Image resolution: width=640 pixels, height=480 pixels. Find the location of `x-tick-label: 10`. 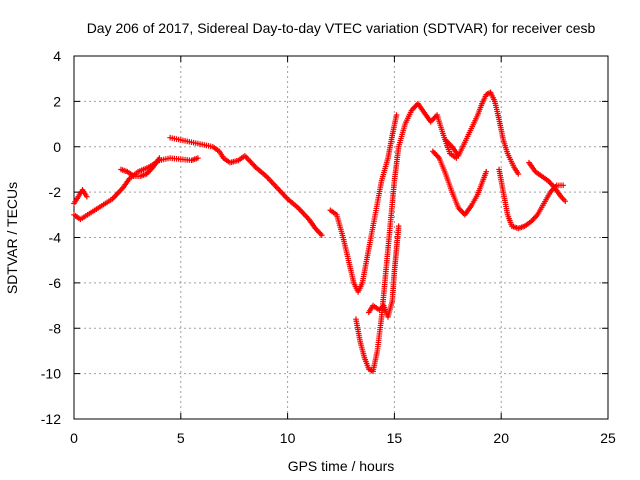

x-tick-label: 10 is located at coordinates (288, 438).